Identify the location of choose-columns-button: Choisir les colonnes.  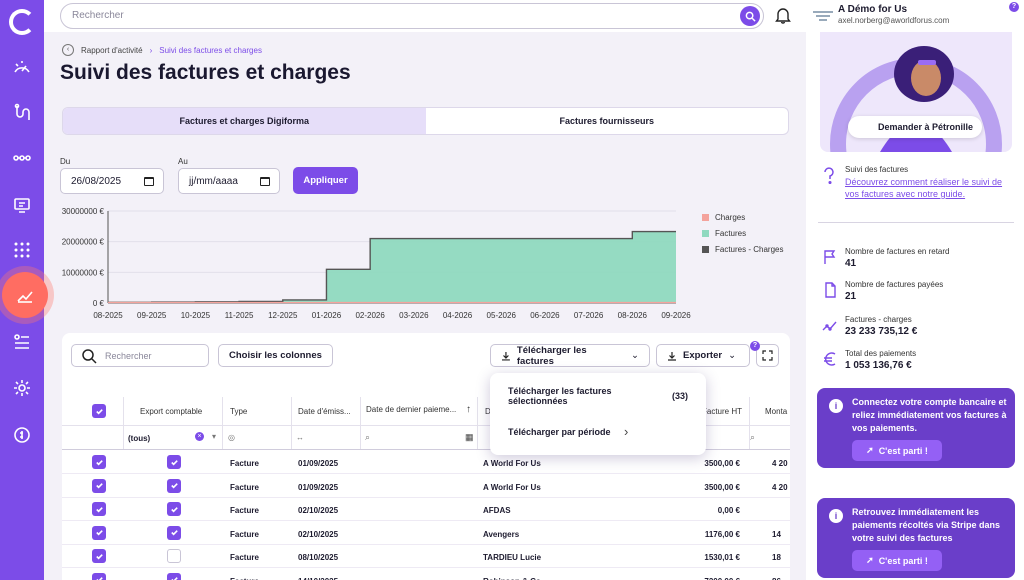
(275, 355).